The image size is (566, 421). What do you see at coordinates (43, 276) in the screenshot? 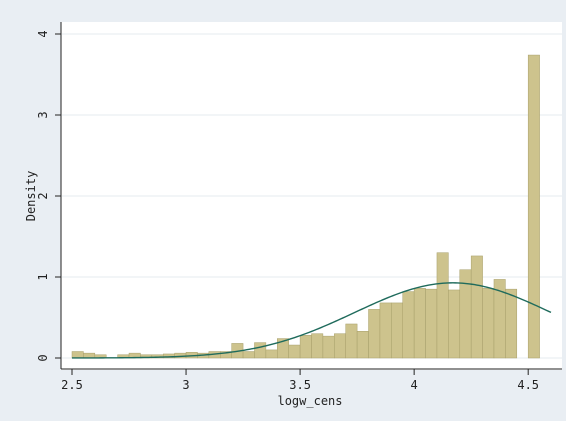
I see `y-tick-label: 1` at bounding box center [43, 276].